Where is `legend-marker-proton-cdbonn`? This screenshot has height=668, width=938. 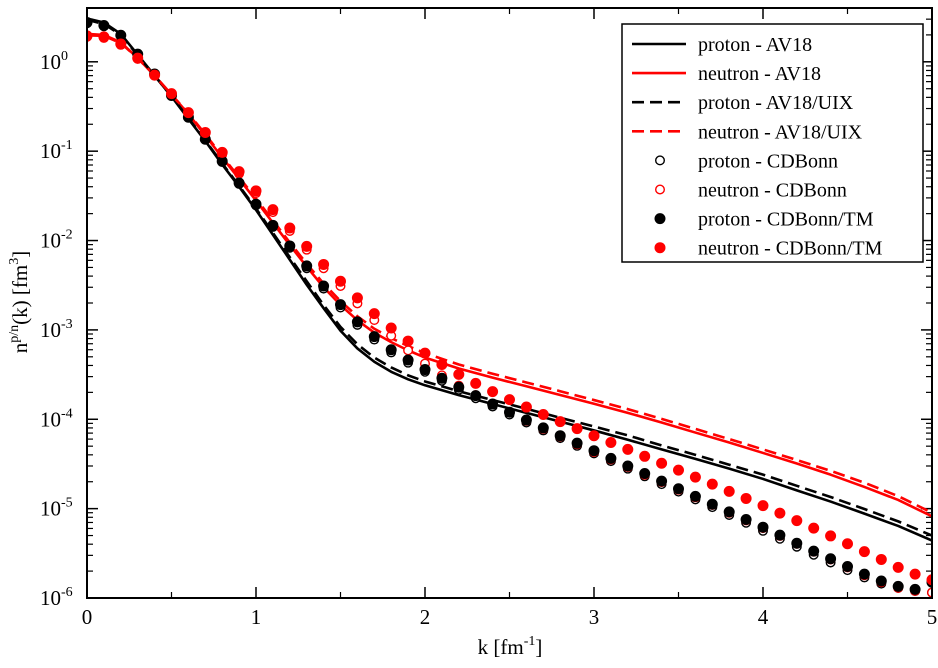
legend-marker-proton-cdbonn is located at coordinates (660, 160).